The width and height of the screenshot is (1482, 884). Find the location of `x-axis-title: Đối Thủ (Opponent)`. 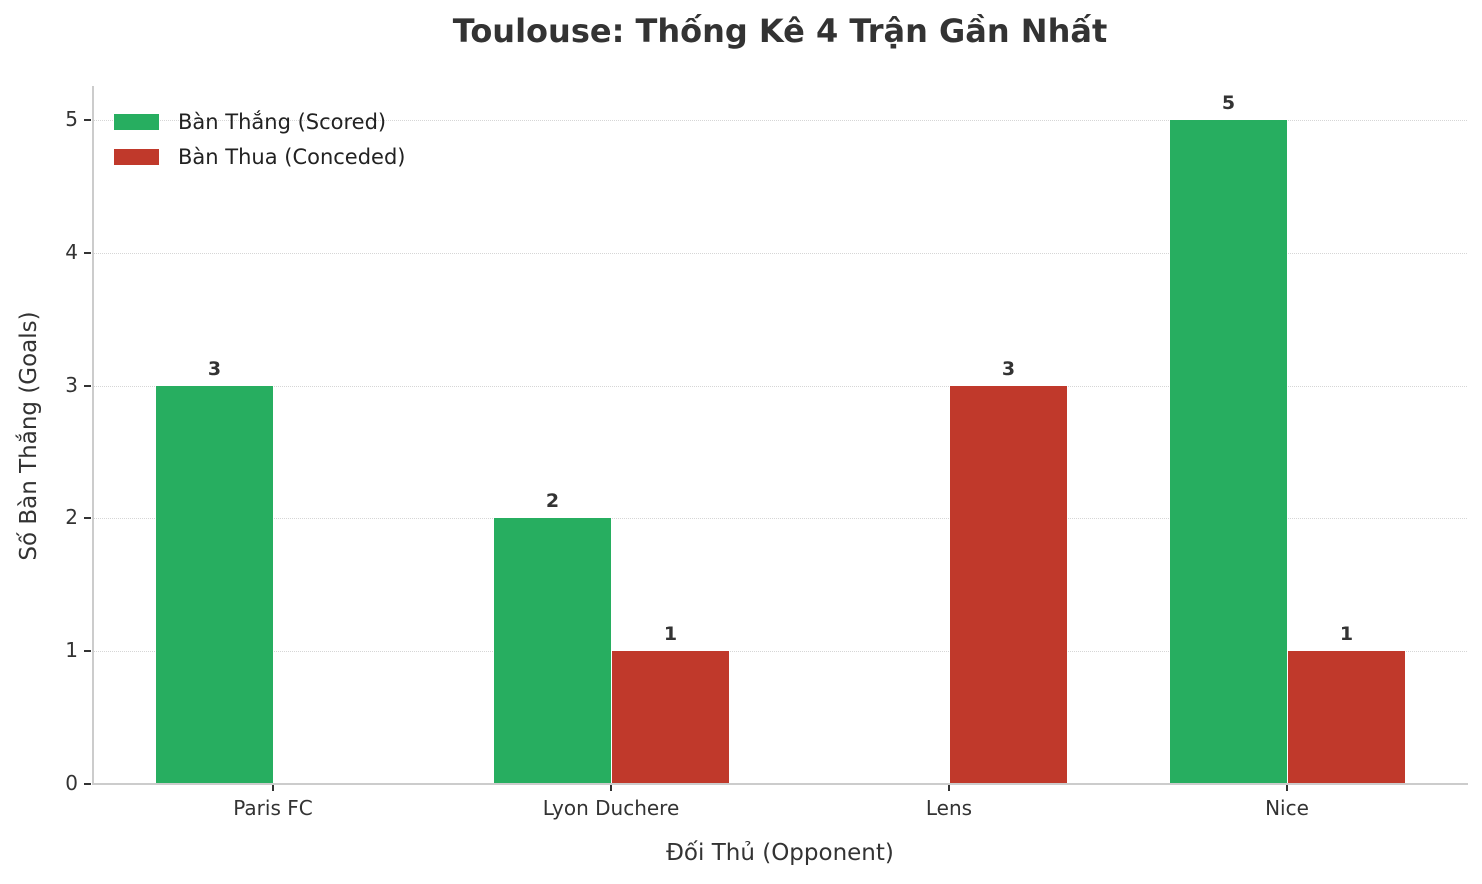

x-axis-title: Đối Thủ (Opponent) is located at coordinates (780, 853).